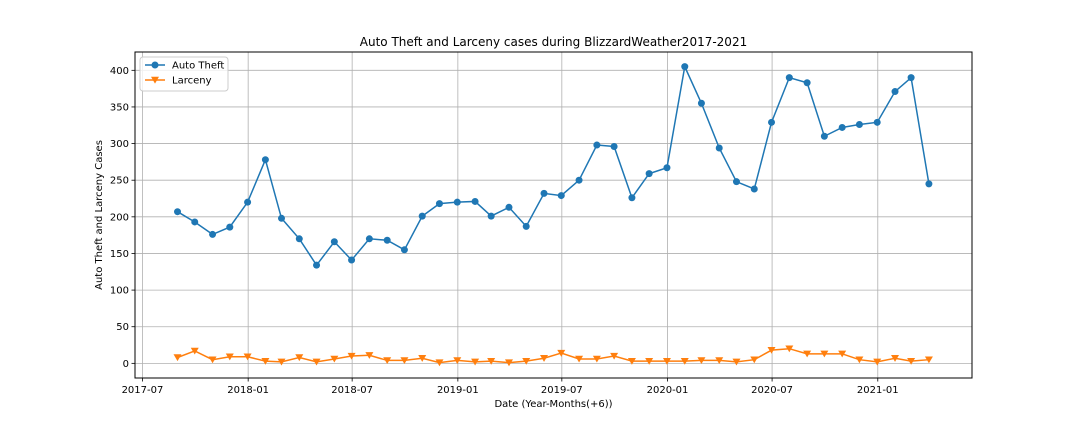  I want to click on x-axis-label: Date (Year-Months(+6)), so click(553, 404).